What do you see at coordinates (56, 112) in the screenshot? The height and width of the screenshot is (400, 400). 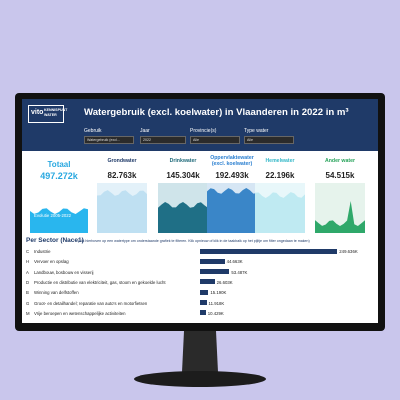 I see `logo-subtext: KENNISPUNT WATER` at bounding box center [56, 112].